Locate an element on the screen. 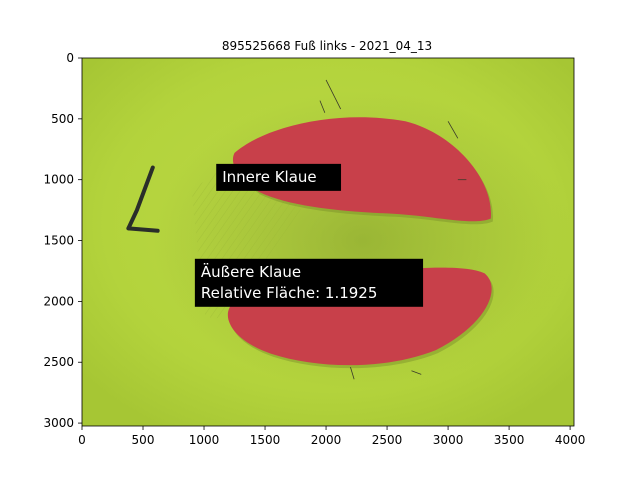 Image resolution: width=640 pixels, height=480 pixels. y-axis: 0 500 1000 1500 2000 2500 3000 is located at coordinates (62, 240).